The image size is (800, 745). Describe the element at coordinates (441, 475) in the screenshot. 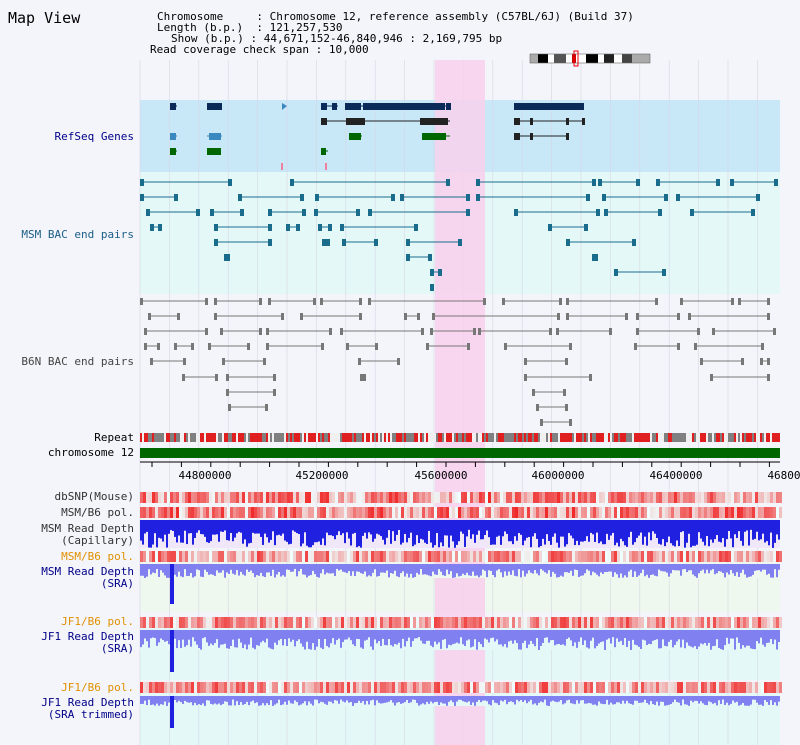

I see `axis-tick-label: 45600000` at that location.